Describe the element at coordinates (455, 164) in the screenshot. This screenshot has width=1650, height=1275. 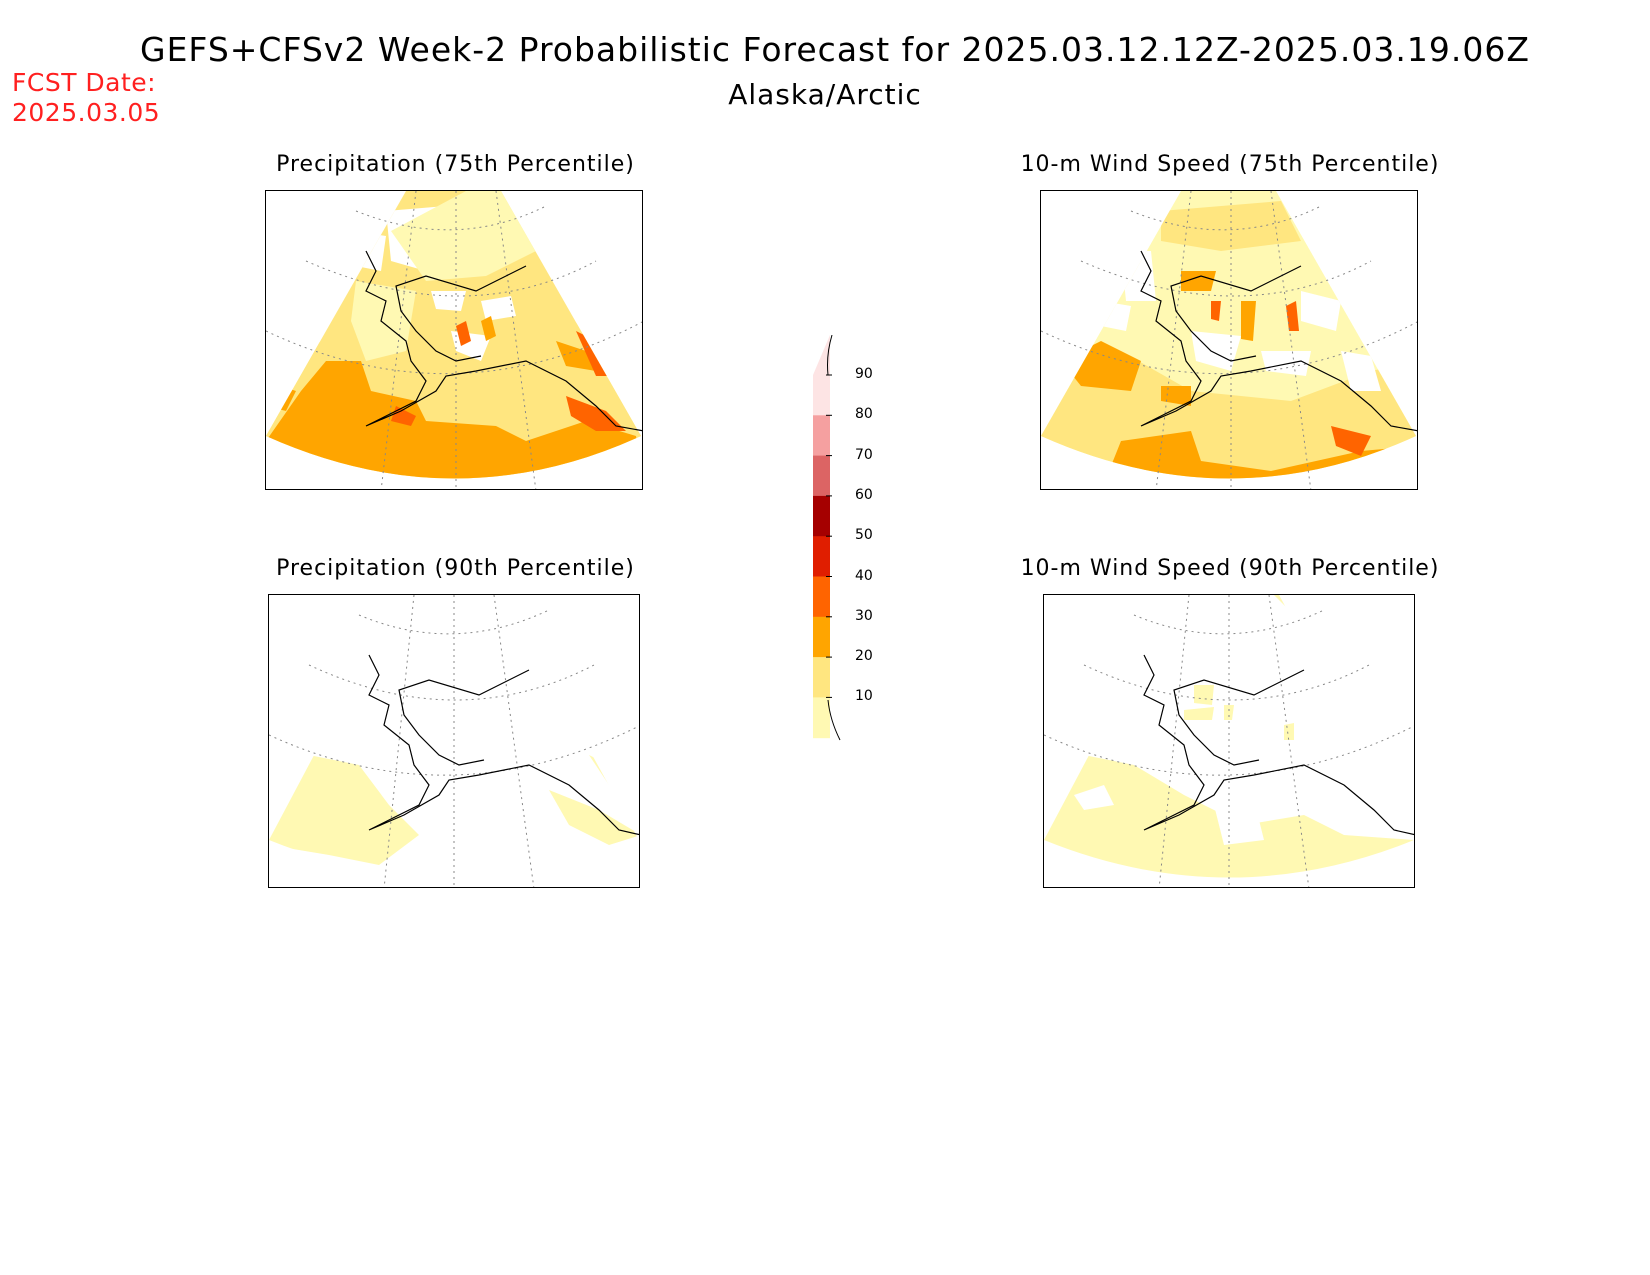
I see `panel-title-precip-75: Precipitation (75th Percentile)` at that location.